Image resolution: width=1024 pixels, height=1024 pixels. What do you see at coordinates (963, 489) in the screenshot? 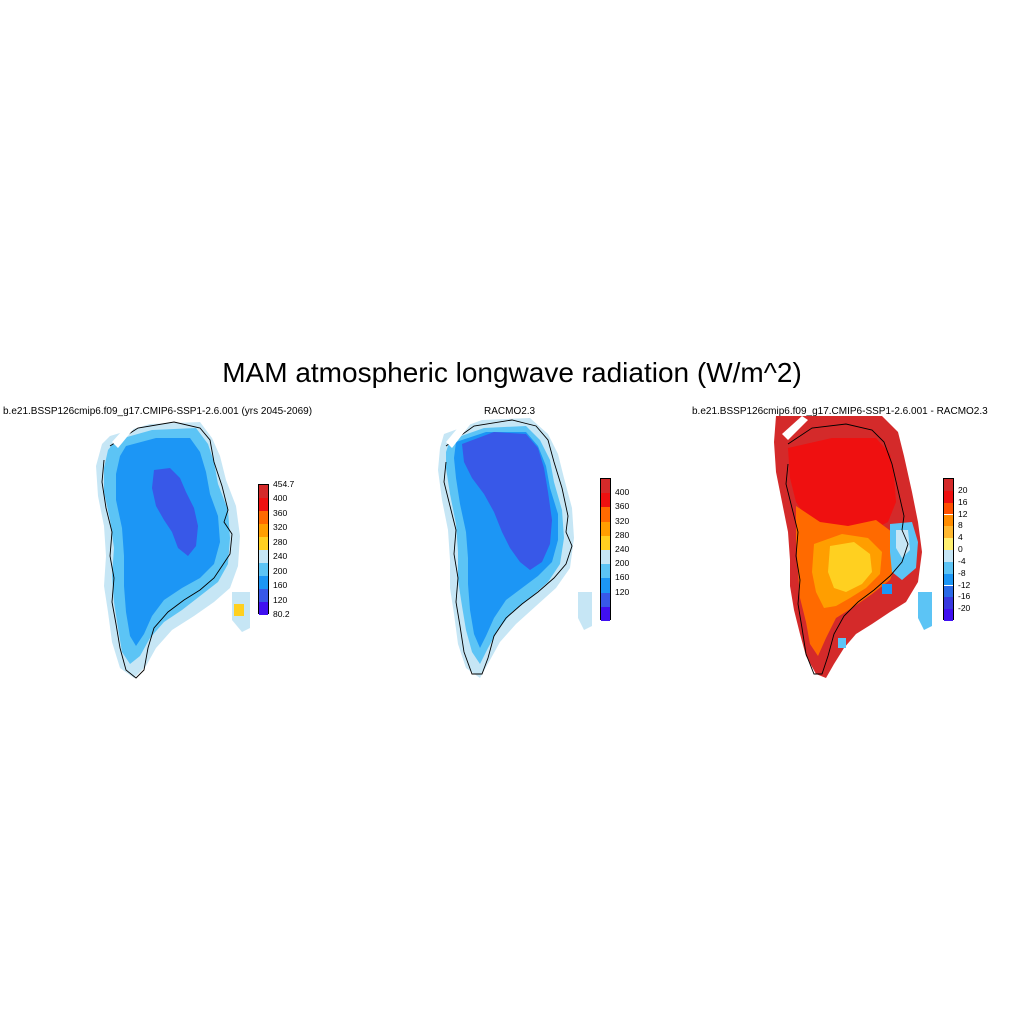
I see `colorbar-tick-label: 20` at bounding box center [963, 489].